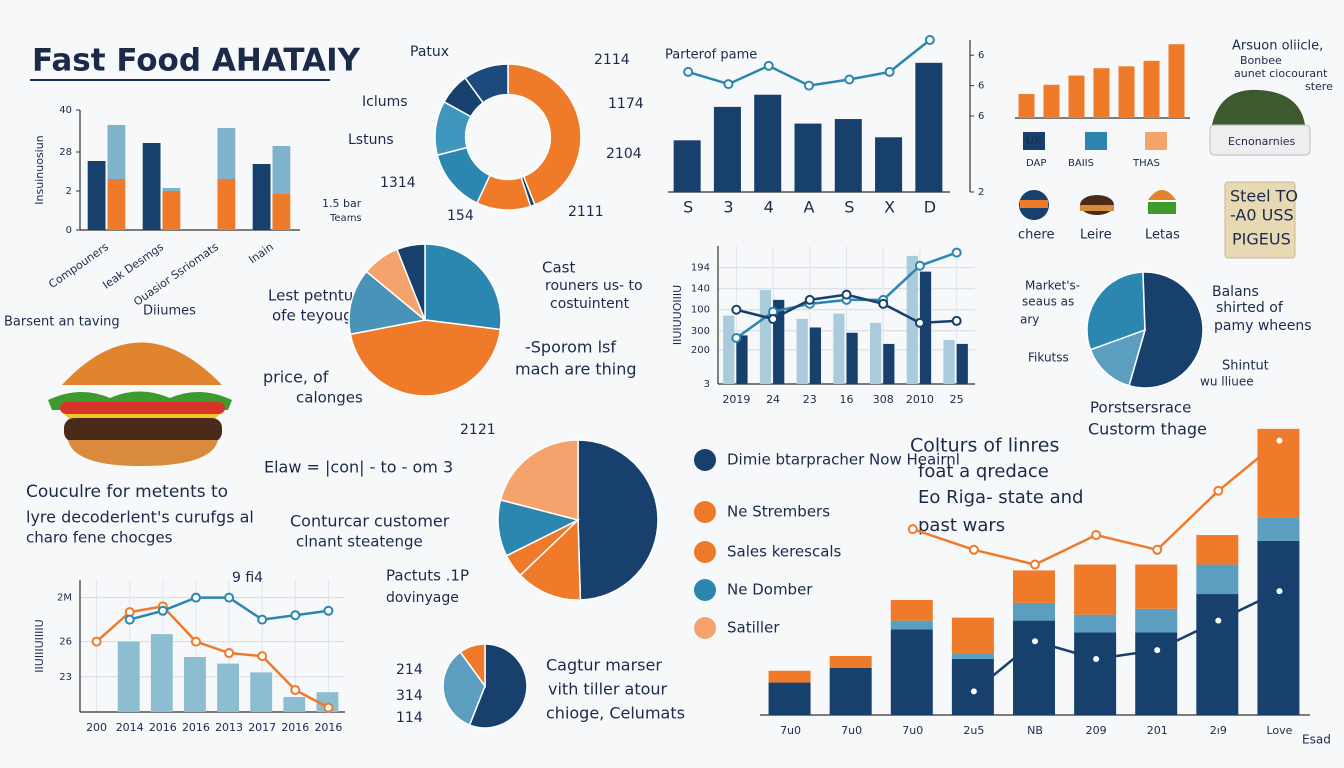 Image resolution: width=1344 pixels, height=768 pixels. What do you see at coordinates (62, 322) in the screenshot?
I see `annotation: Barsent an taving` at bounding box center [62, 322].